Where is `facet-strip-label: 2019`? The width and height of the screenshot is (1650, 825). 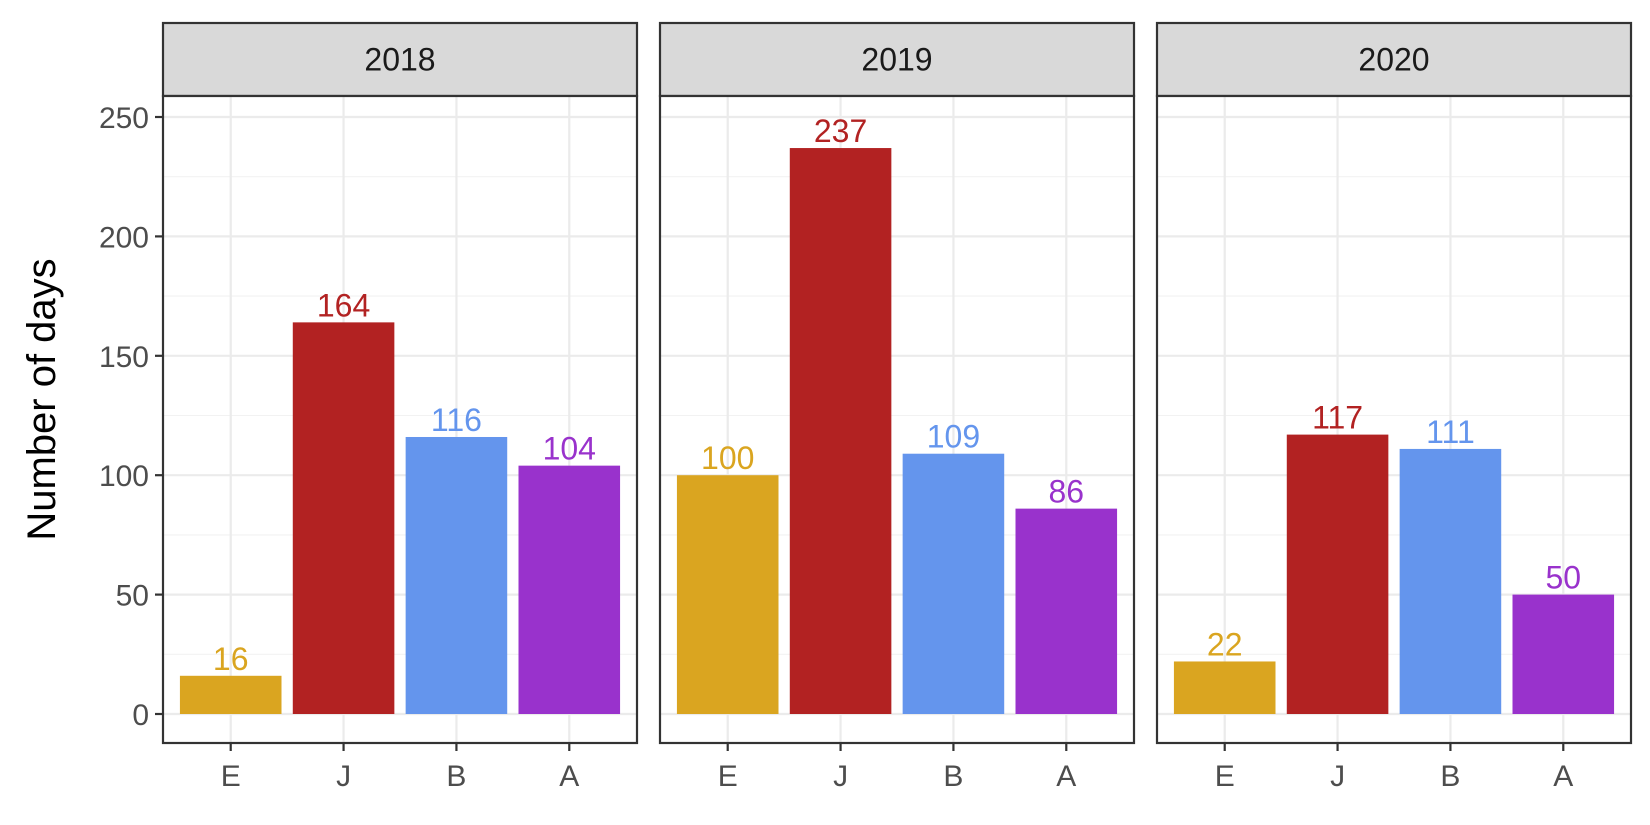 facet-strip-label: 2019 is located at coordinates (896, 60).